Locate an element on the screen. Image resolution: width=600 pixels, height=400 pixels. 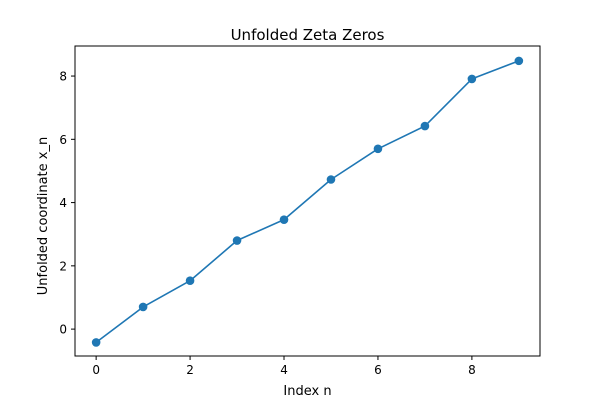
y-tick-label: 2 is located at coordinates (63, 266).